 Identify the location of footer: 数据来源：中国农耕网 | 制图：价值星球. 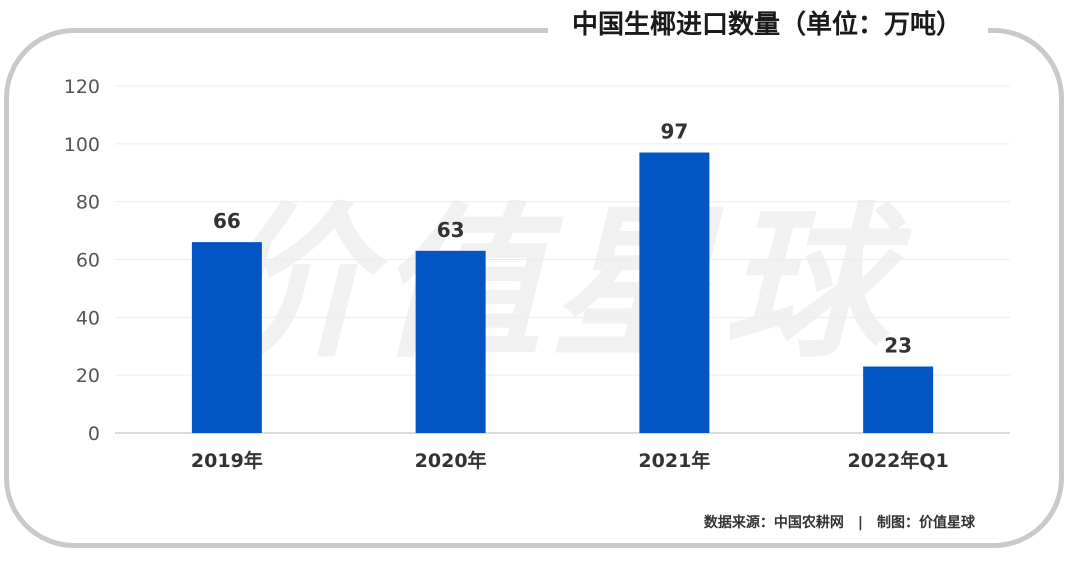
(839, 522).